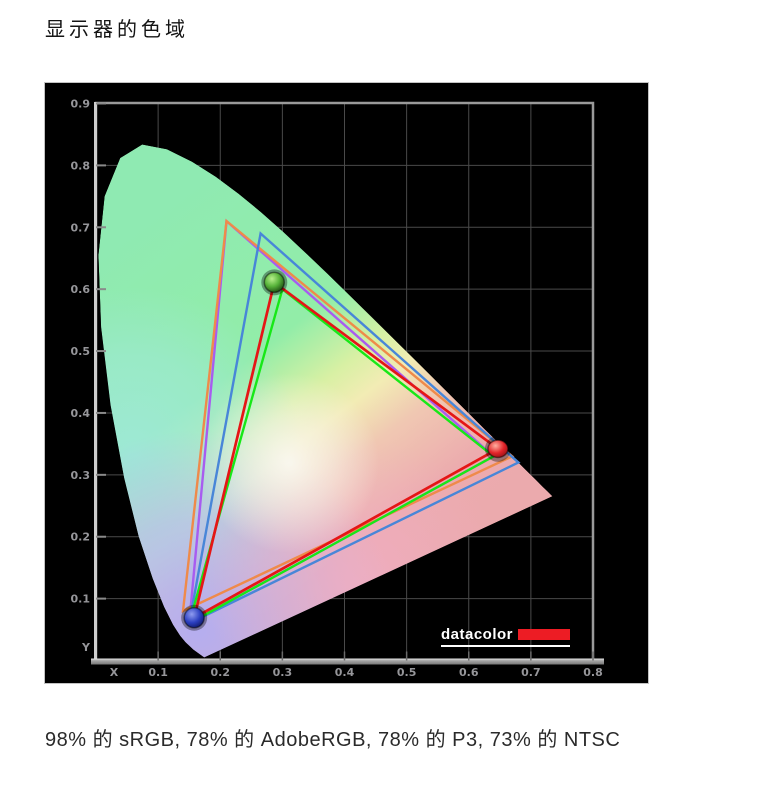  Describe the element at coordinates (544, 634) in the screenshot. I see `datacolor-logo-red-bar` at that location.